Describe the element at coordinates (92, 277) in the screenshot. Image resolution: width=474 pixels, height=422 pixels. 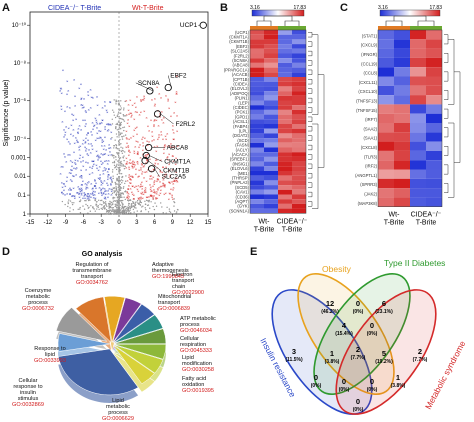
I see `pie-label: transport` at that location.